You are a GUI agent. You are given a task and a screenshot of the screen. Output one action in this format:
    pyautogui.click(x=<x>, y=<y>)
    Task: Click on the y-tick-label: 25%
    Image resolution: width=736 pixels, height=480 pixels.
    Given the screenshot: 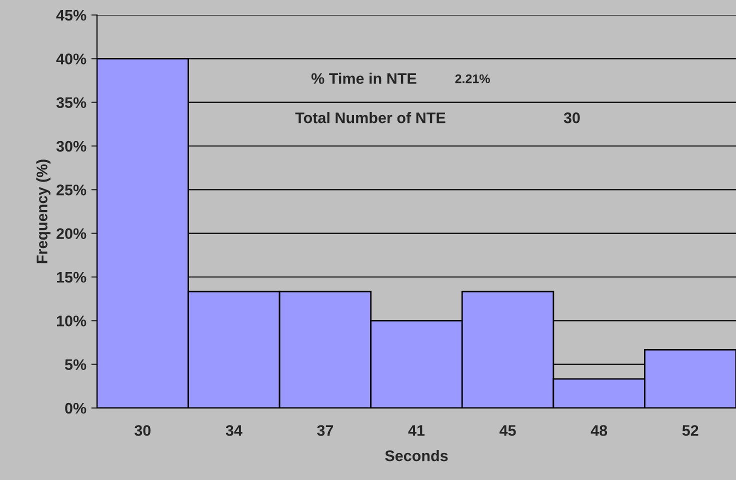 What is the action you would take?
    pyautogui.click(x=71, y=190)
    